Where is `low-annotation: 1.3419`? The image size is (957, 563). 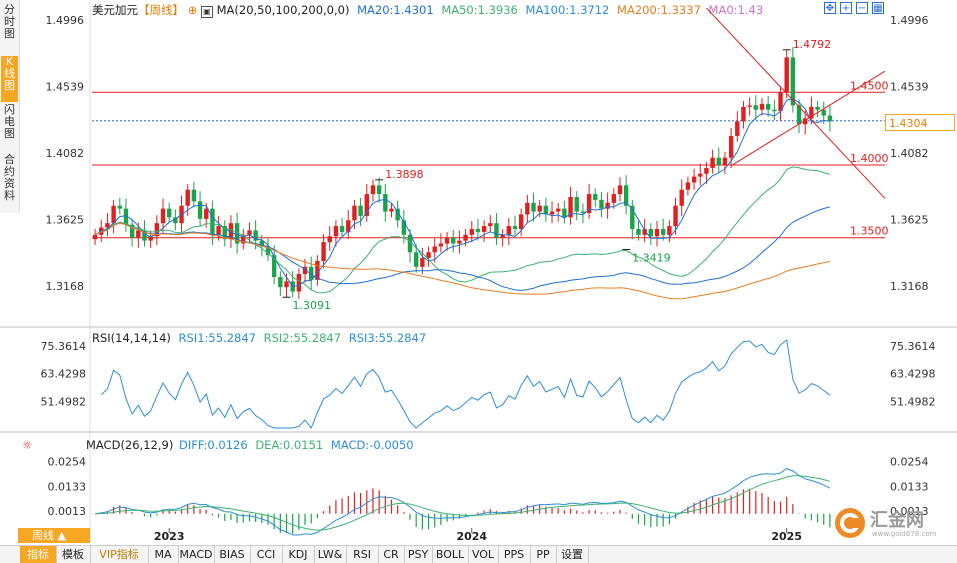 low-annotation: 1.3419 is located at coordinates (651, 258).